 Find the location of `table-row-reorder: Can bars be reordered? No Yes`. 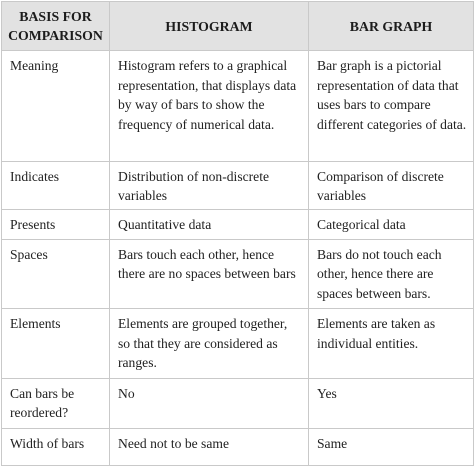

table-row-reorder: Can bars be reordered? No Yes is located at coordinates (237, 403).